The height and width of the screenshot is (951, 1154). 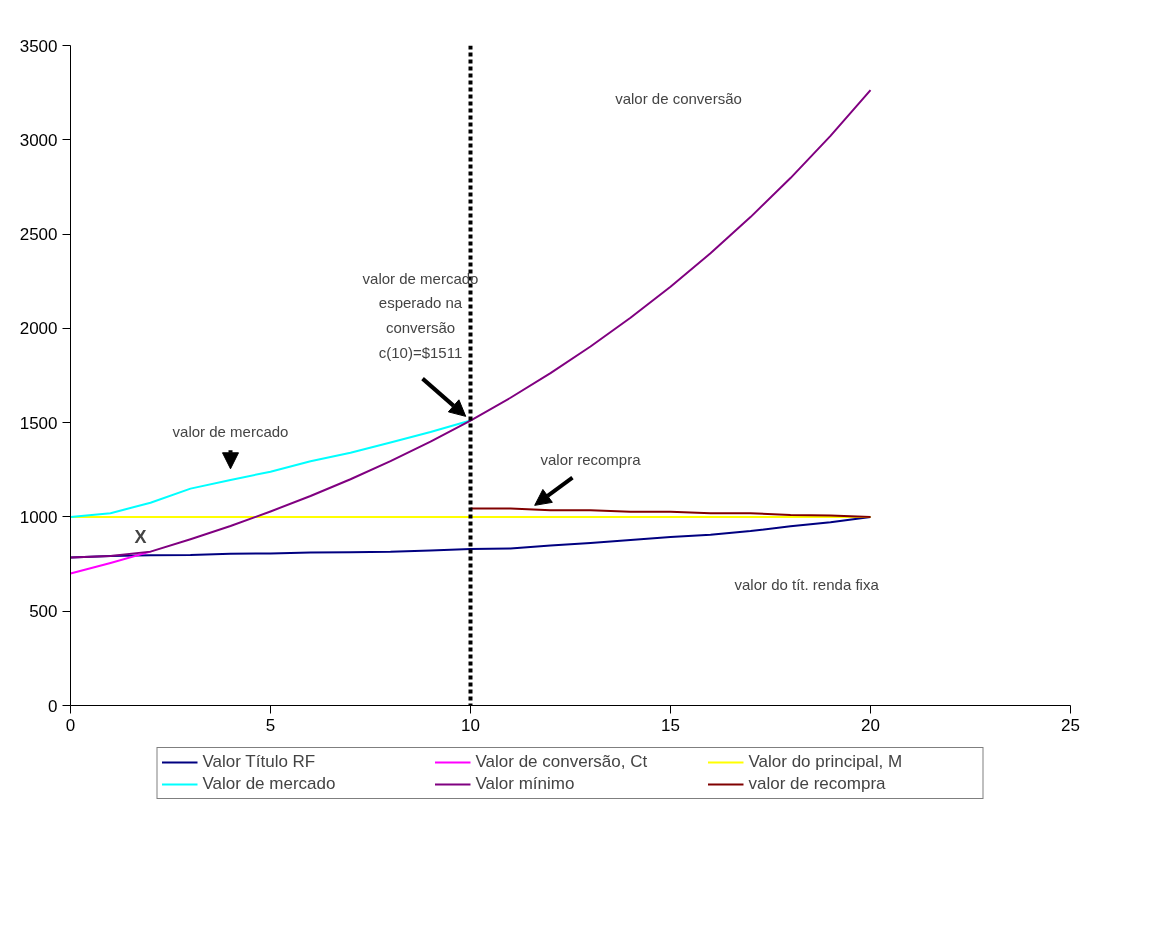 I want to click on x-tick-label: 10, so click(x=470, y=725).